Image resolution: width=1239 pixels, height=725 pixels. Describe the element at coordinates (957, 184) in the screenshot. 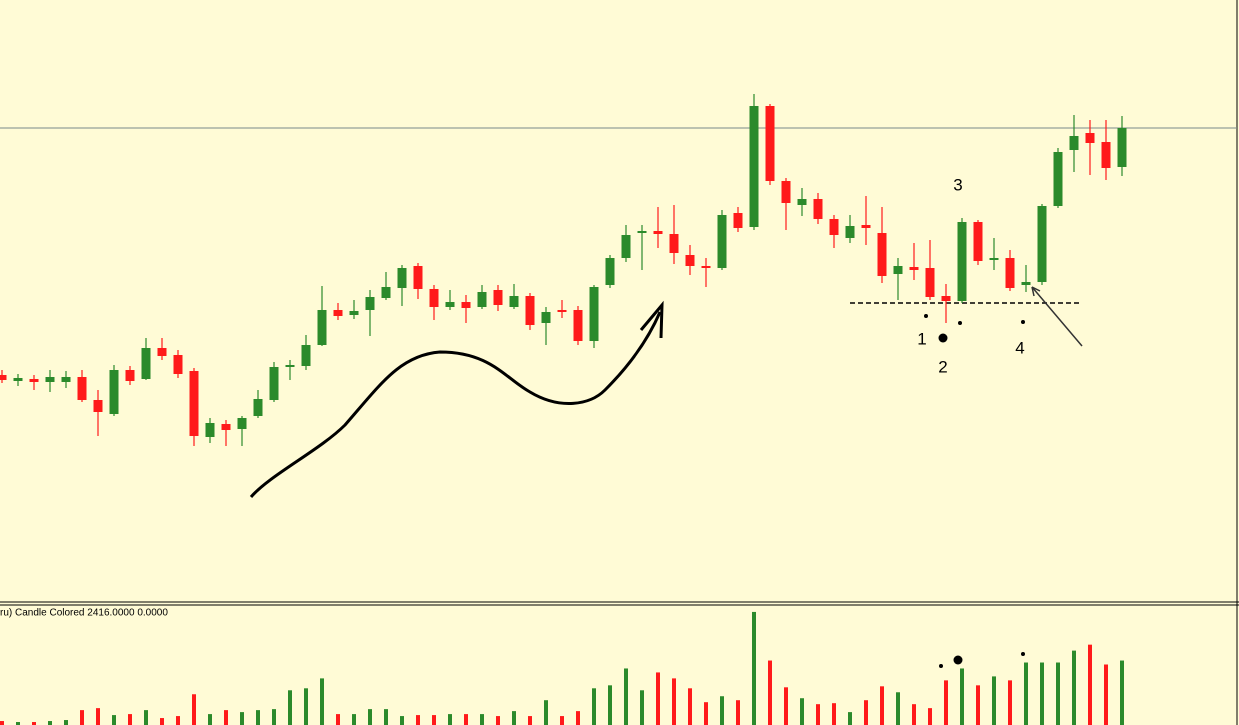

I see `annotation: 3` at that location.